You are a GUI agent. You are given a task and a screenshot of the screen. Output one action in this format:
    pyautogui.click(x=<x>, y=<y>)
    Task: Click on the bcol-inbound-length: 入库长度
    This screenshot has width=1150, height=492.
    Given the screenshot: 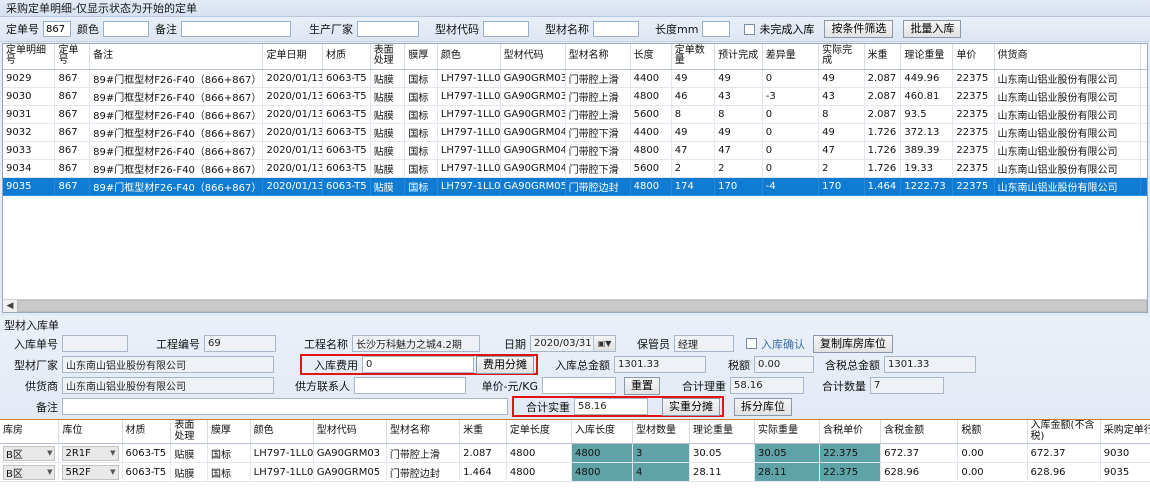 What is the action you would take?
    pyautogui.click(x=602, y=432)
    